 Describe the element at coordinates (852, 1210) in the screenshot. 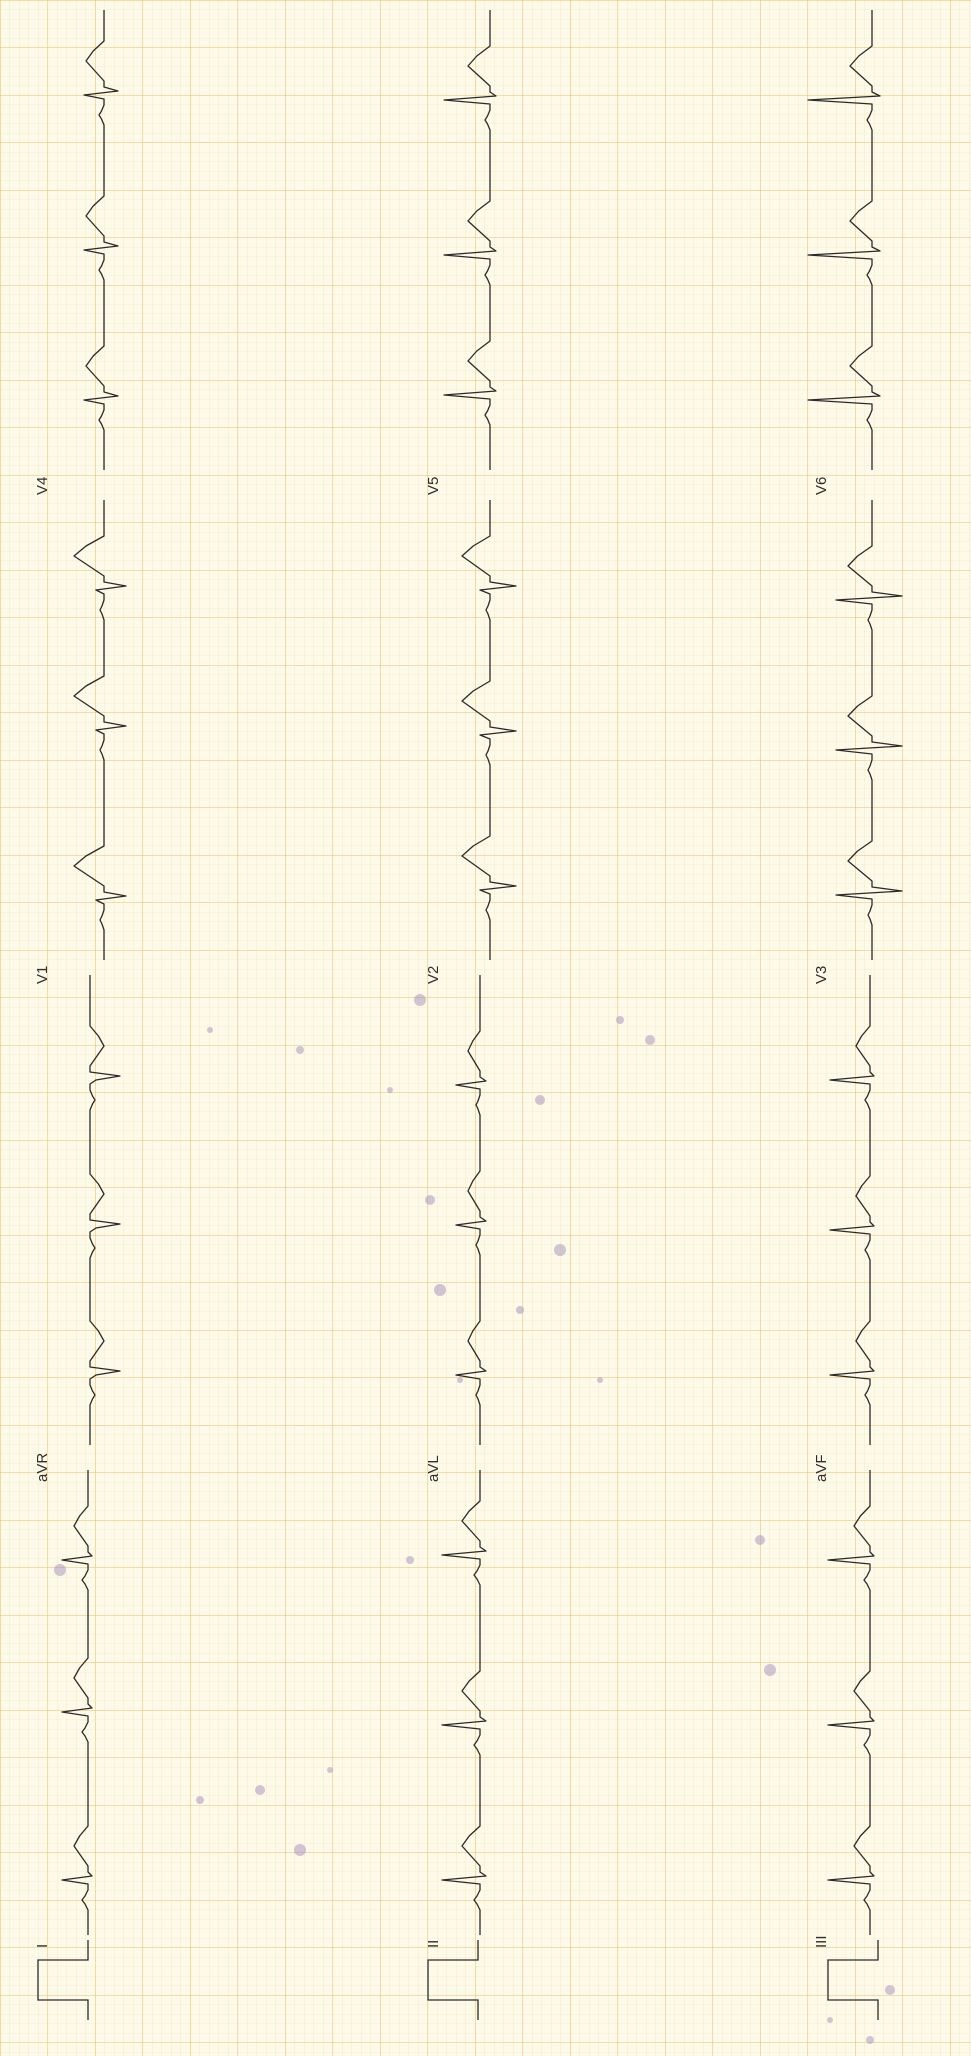

I see `strip-aVF` at that location.